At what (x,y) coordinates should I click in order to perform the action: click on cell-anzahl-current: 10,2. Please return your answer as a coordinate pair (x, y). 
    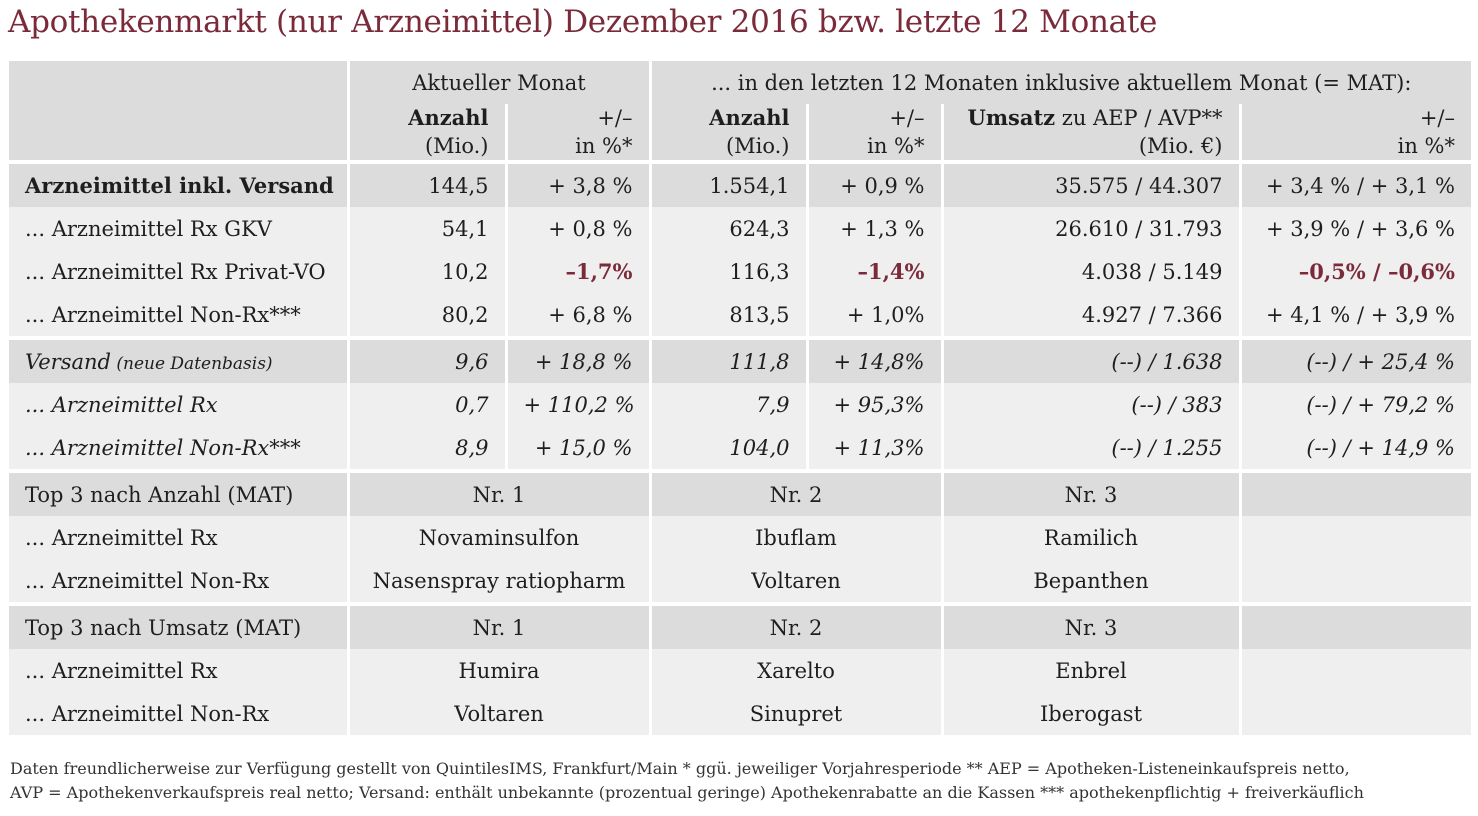
    Looking at the image, I should click on (428, 271).